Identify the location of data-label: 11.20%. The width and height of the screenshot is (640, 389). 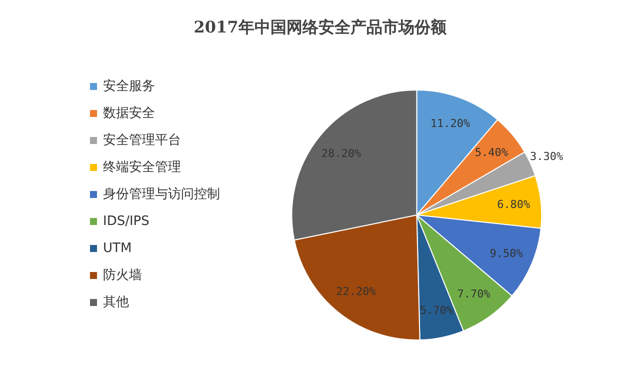
(450, 123).